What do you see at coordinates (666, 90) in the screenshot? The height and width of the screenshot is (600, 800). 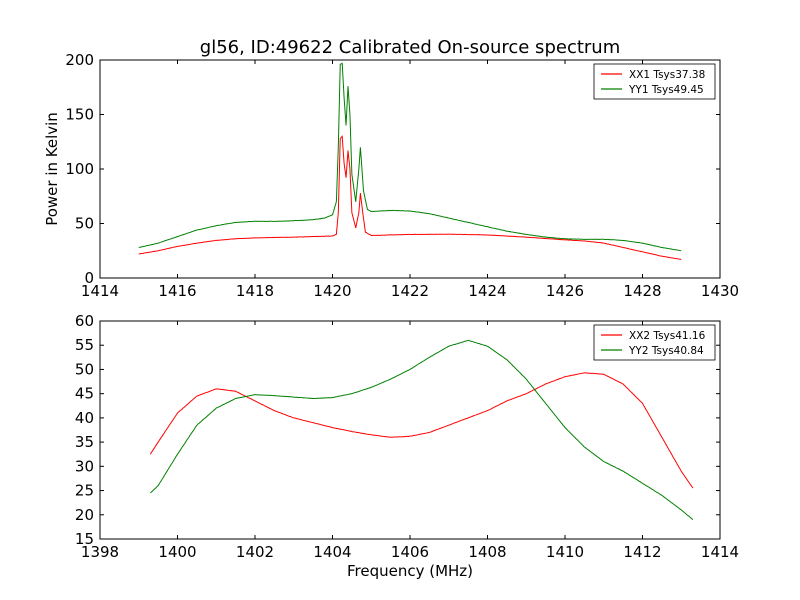 I see `top-legend-label-yy1: YY1 Tsys49.45` at bounding box center [666, 90].